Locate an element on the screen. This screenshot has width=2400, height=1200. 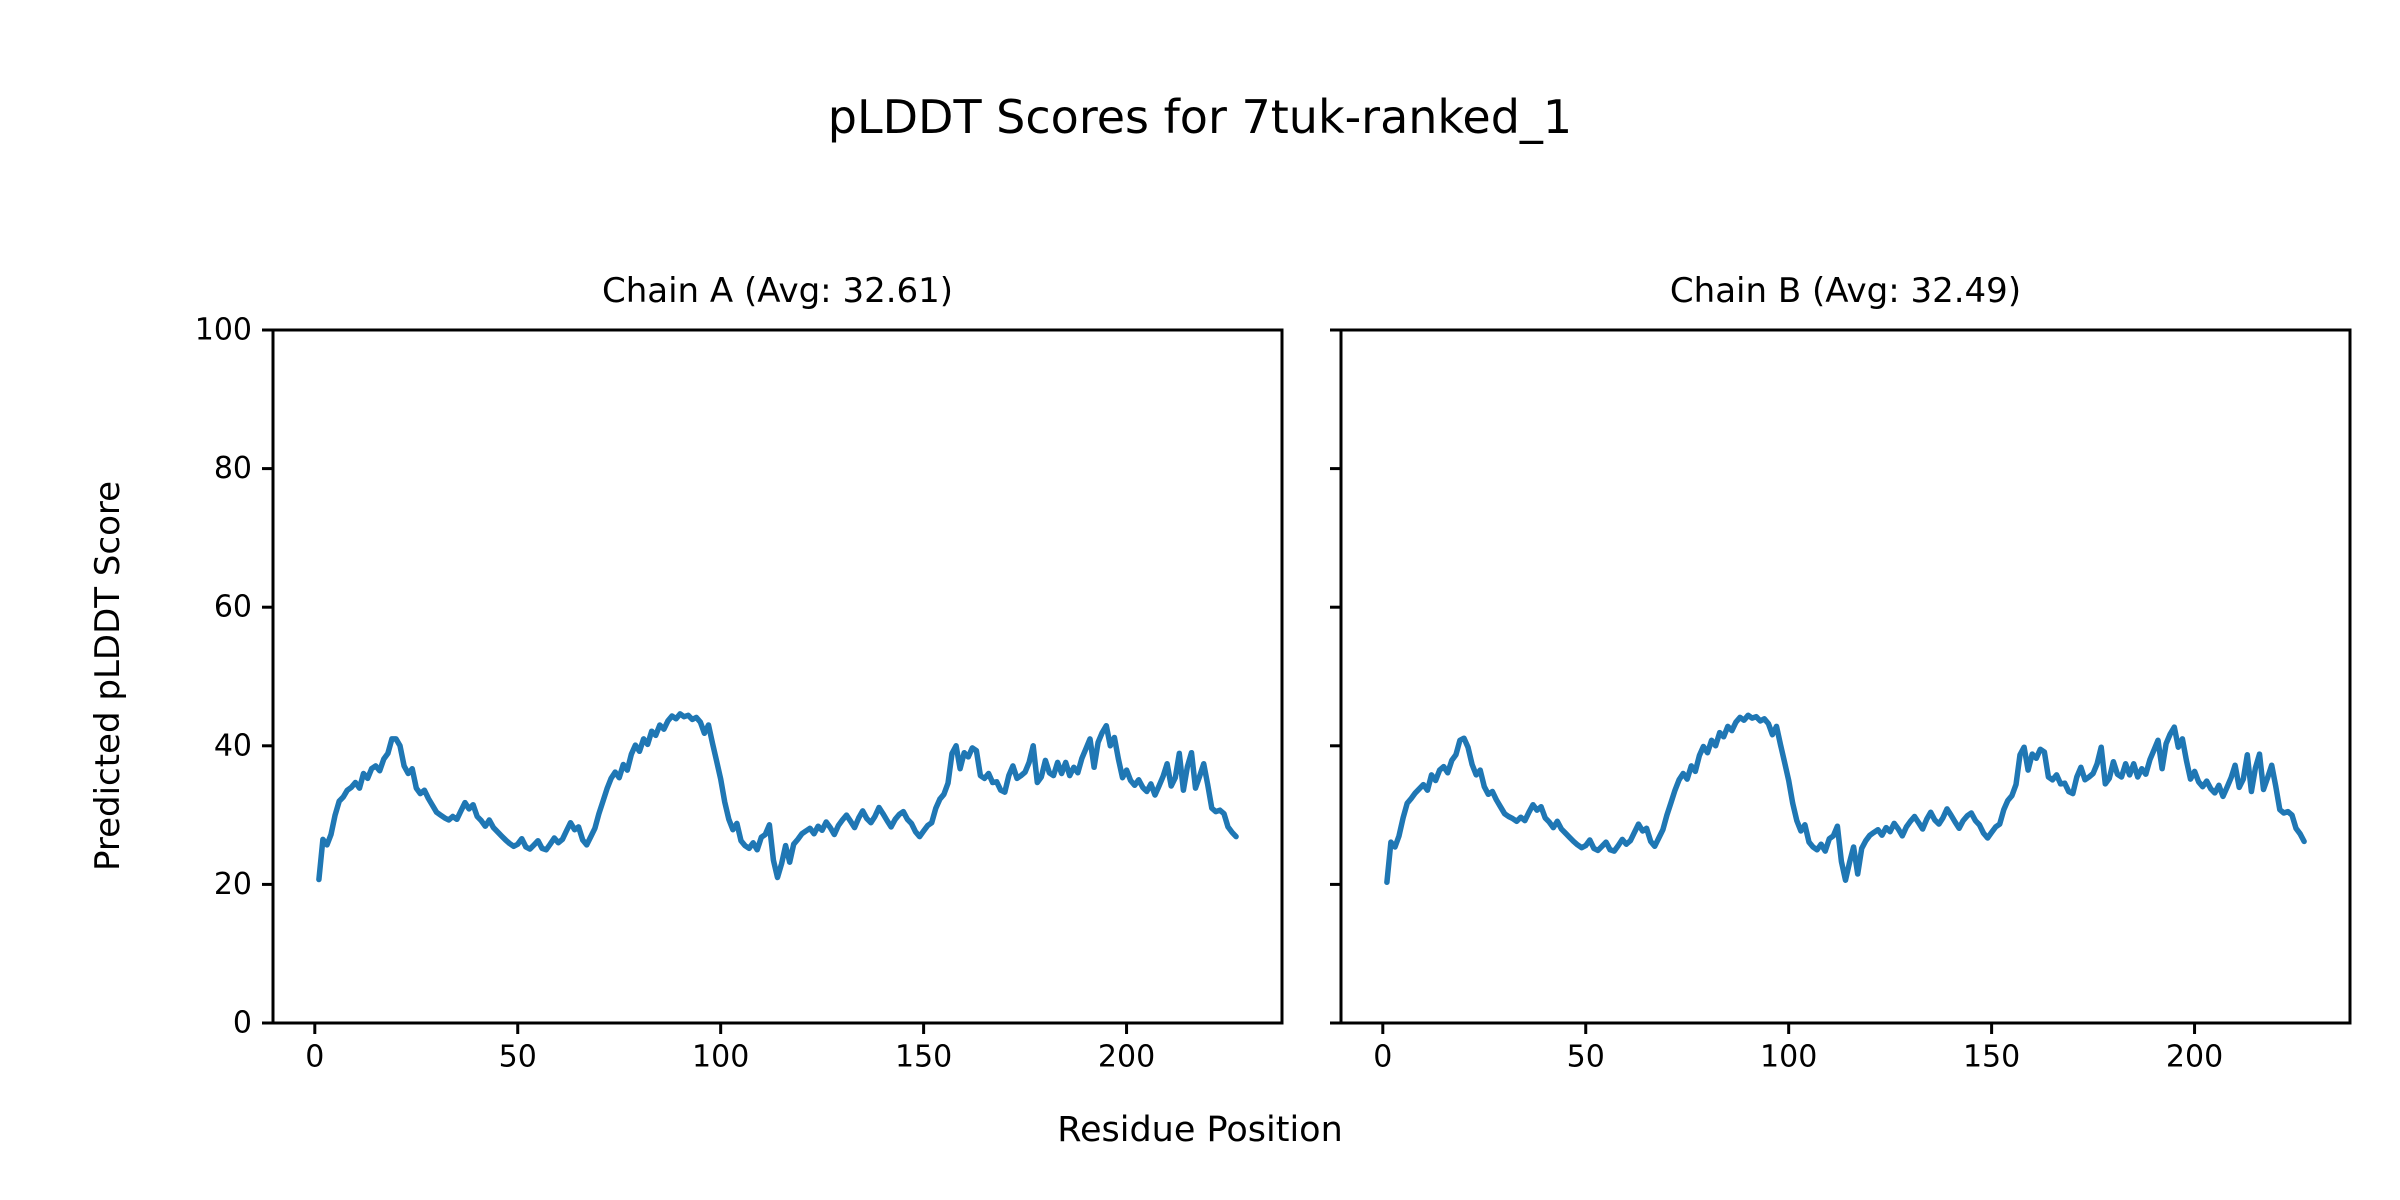
figure-title: pLDDT Scores for 7tuk-ranked_1 is located at coordinates (1200, 117).